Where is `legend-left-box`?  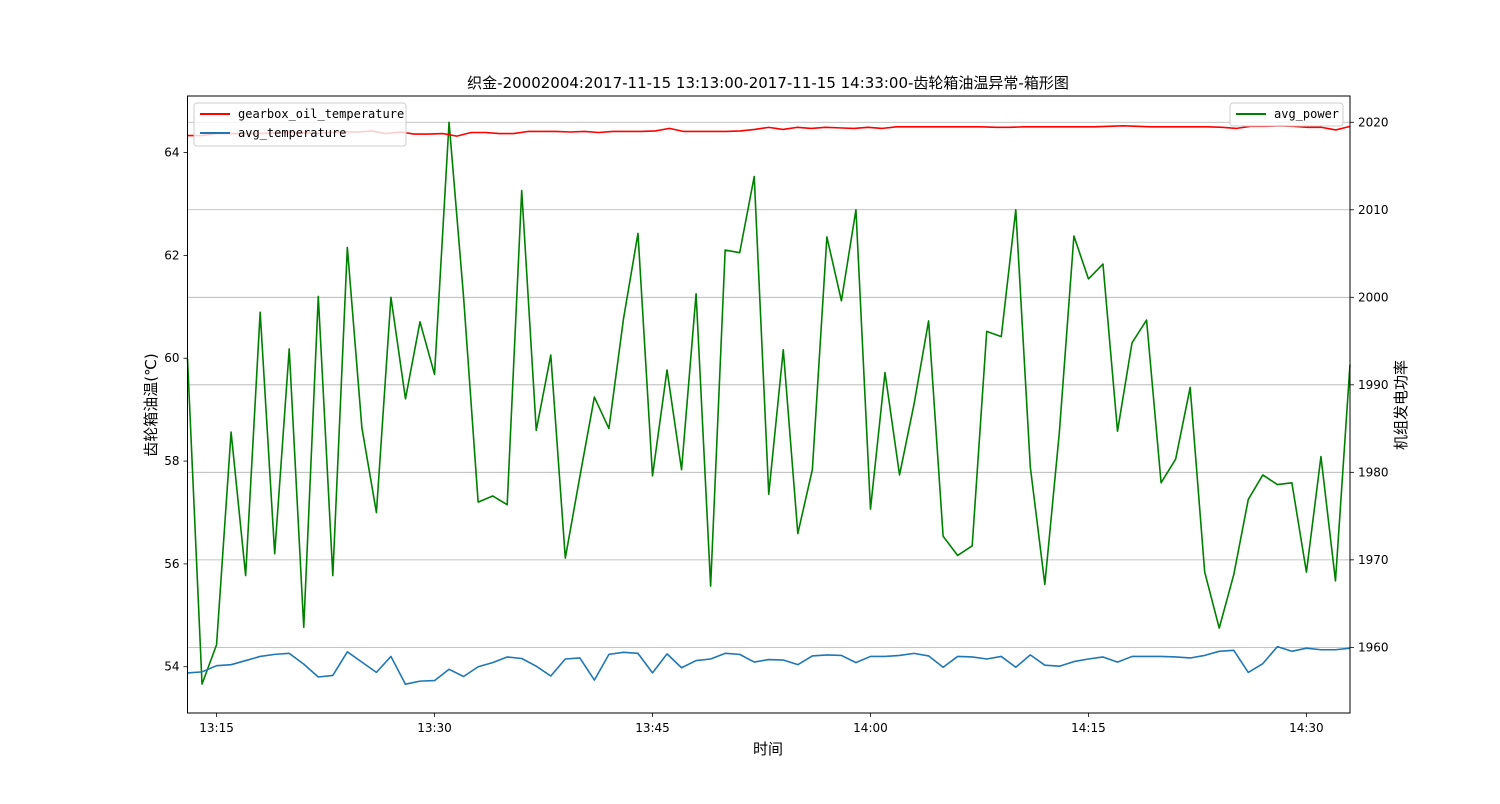 legend-left-box is located at coordinates (300, 124).